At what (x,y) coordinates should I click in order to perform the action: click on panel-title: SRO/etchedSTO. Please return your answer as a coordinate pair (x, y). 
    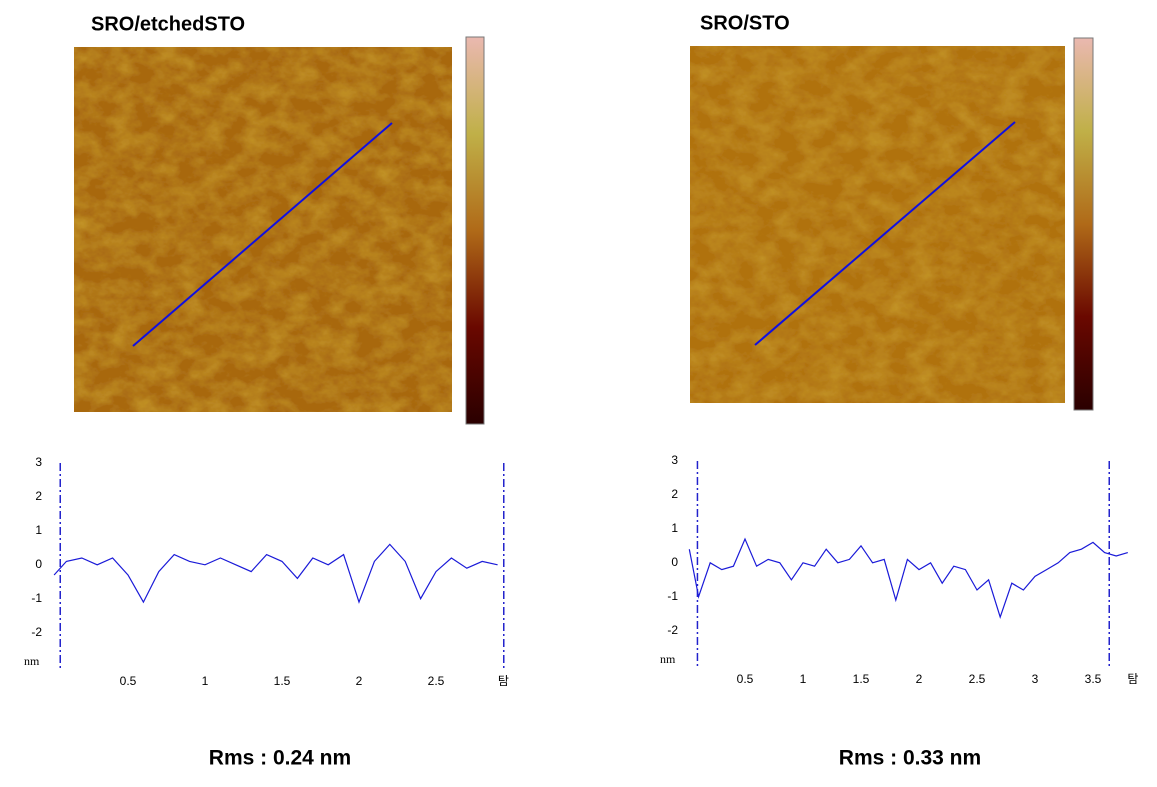
    Looking at the image, I should click on (168, 24).